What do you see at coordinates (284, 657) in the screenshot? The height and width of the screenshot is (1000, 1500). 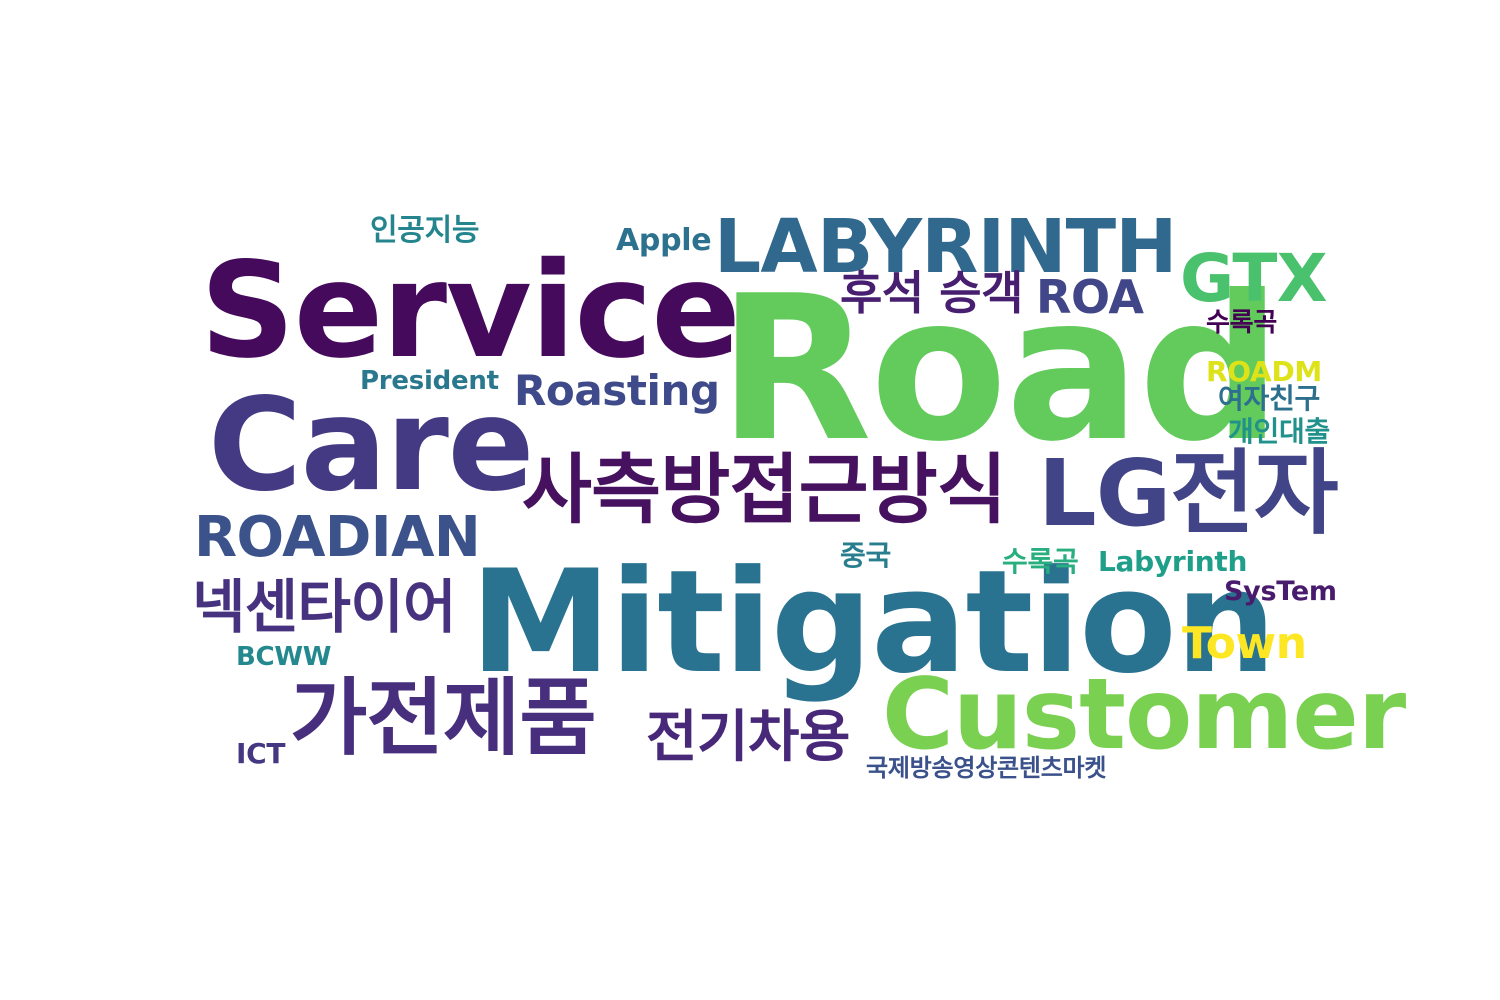 I see `word-bcww: BCWW` at bounding box center [284, 657].